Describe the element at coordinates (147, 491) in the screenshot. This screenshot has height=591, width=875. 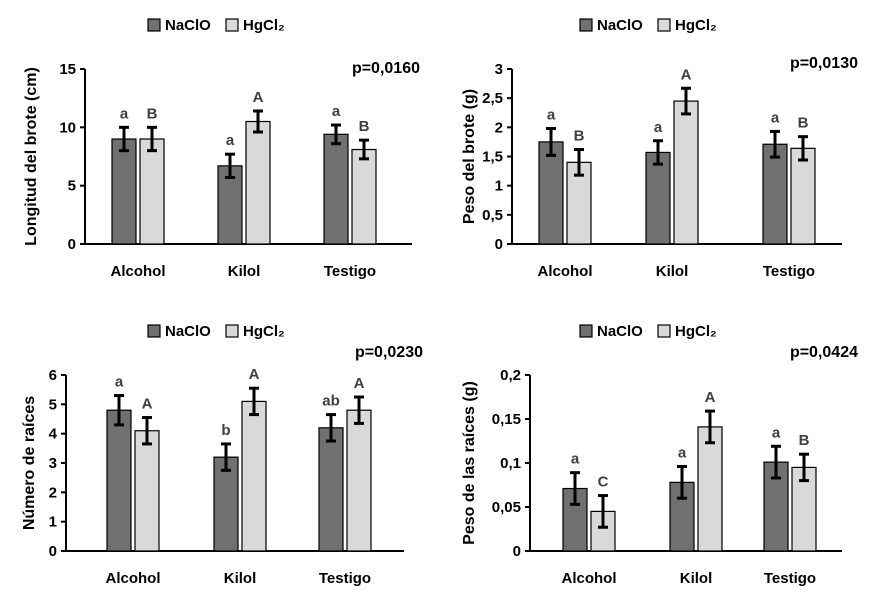
I see `bar-hgcl2-alcohol` at that location.